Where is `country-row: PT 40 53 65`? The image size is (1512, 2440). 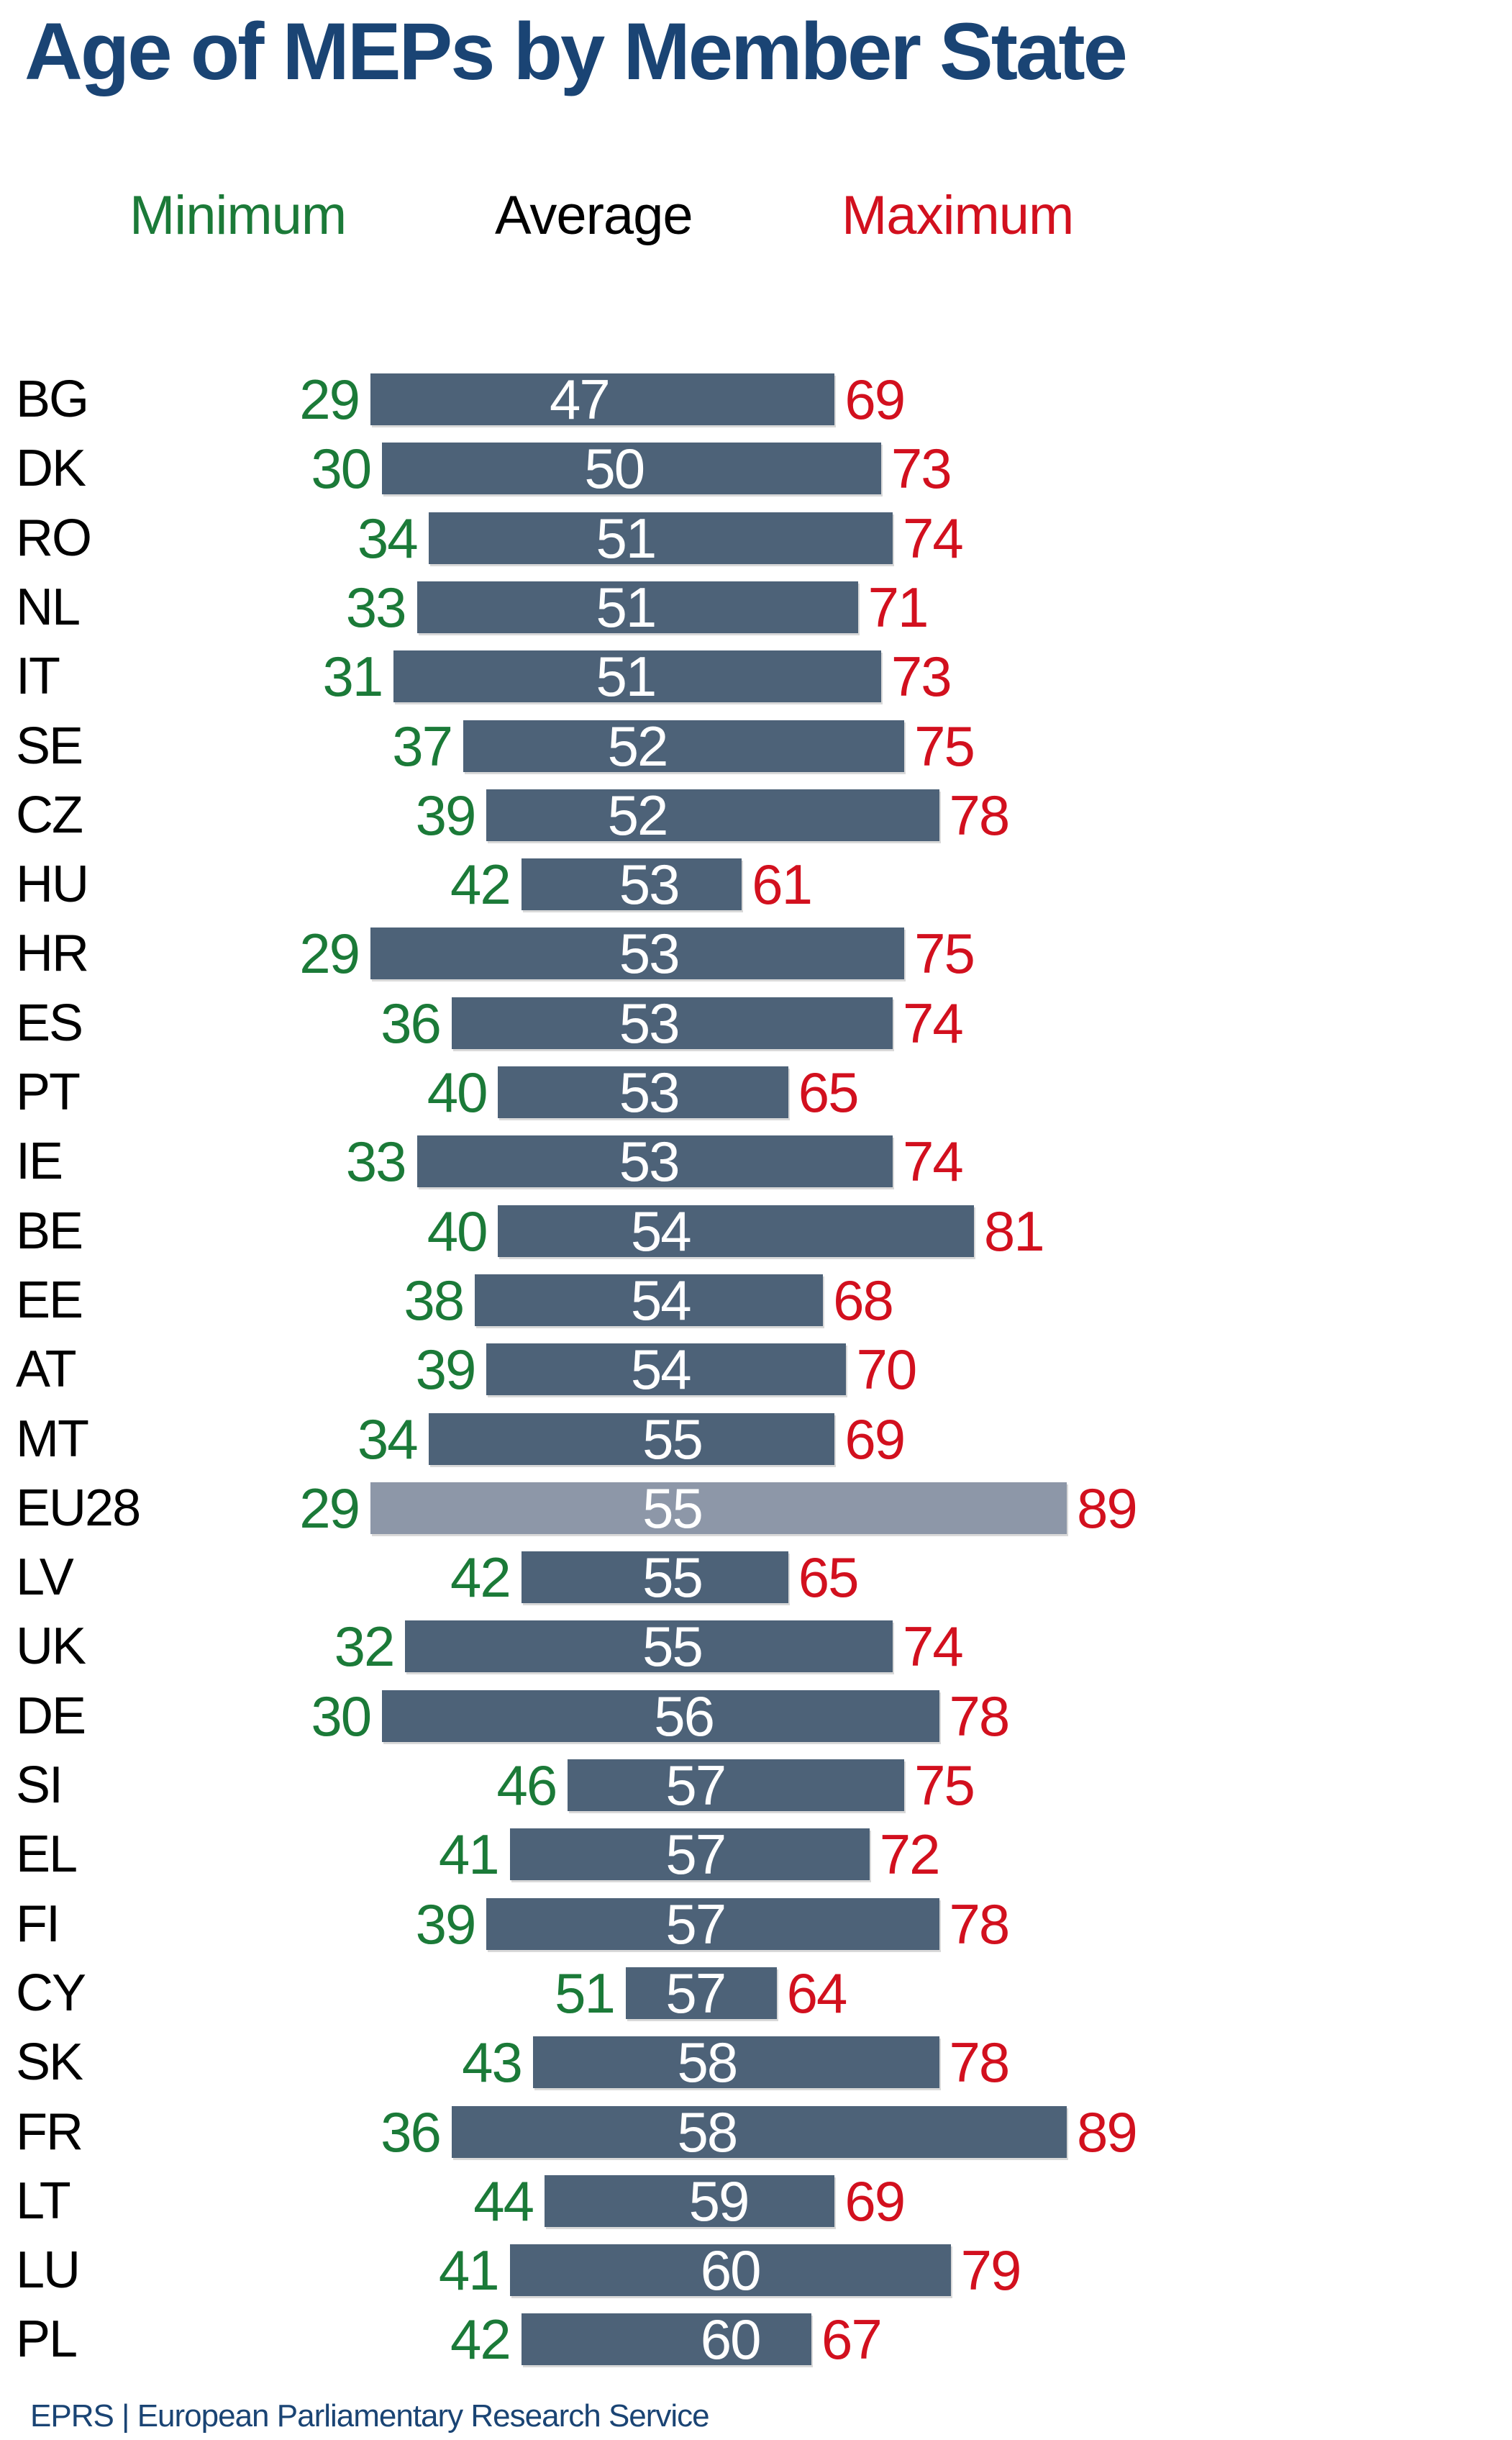
country-row: PT 40 53 65 is located at coordinates (756, 1092).